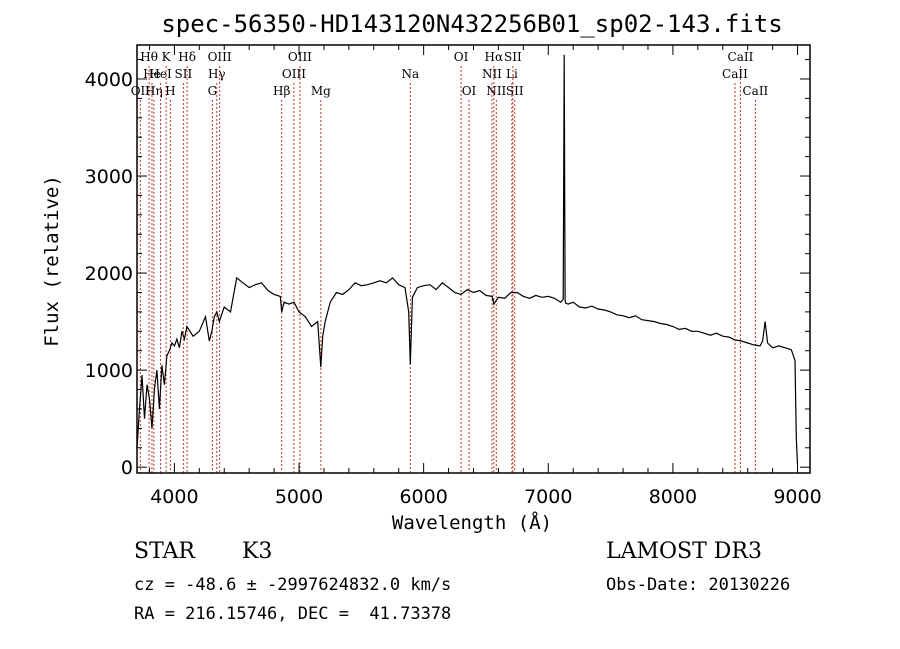  What do you see at coordinates (109, 274) in the screenshot?
I see `y-tick-label: 2000` at bounding box center [109, 274].